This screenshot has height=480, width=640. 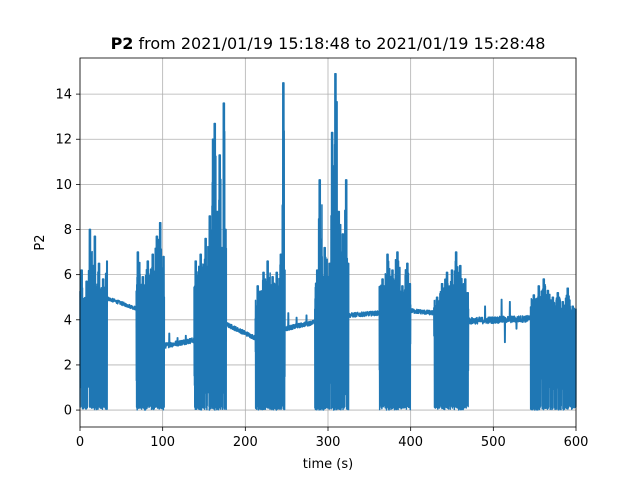 What do you see at coordinates (162, 442) in the screenshot?
I see `x-tick-label: 100` at bounding box center [162, 442].